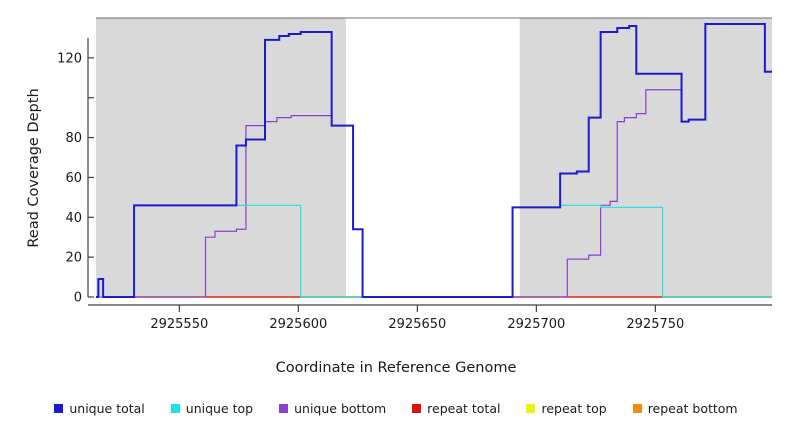 The image size is (792, 432). I want to click on y-axis-title: Read Coverage Depth, so click(34, 168).